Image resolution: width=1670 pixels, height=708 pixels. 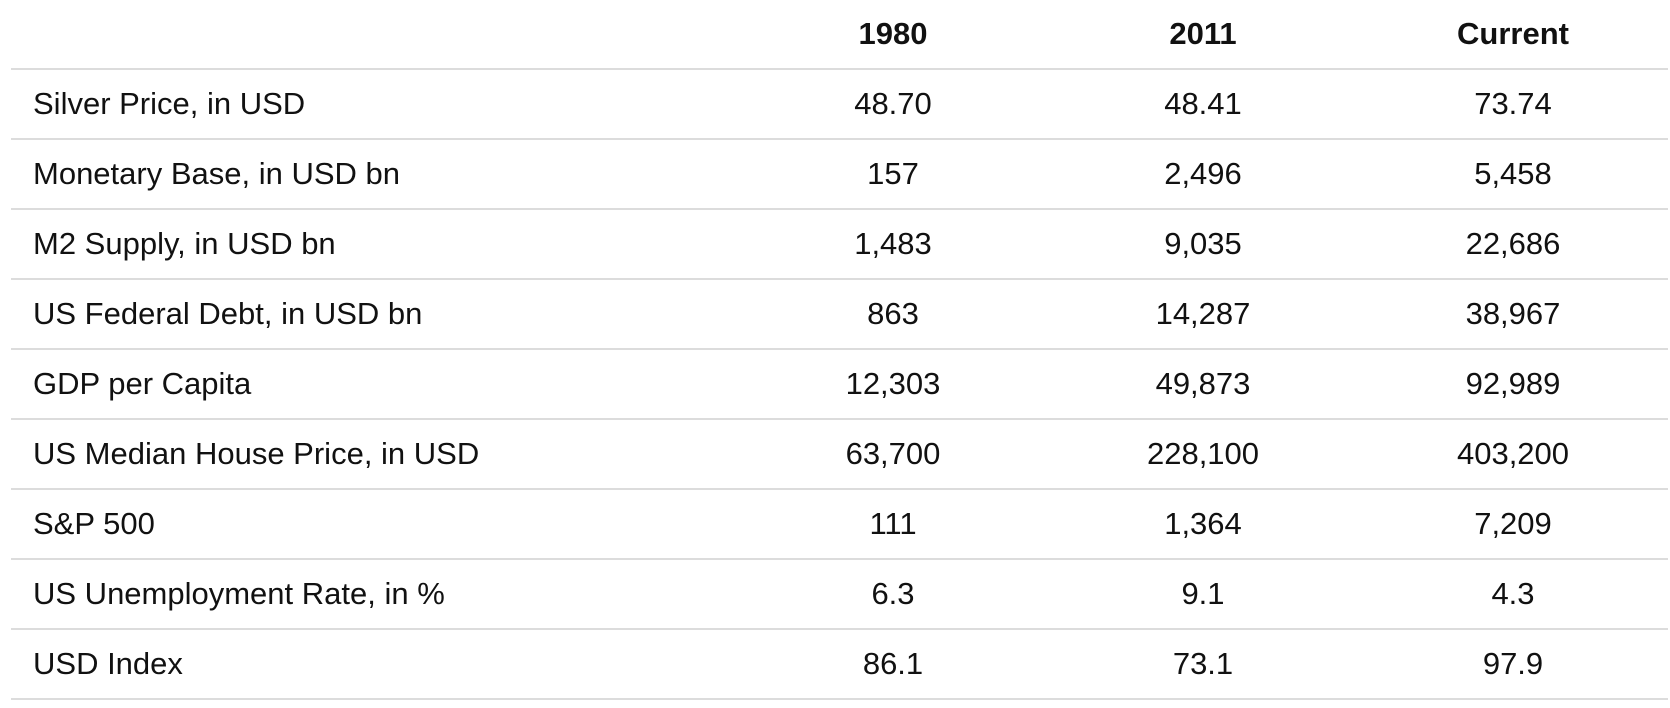 I want to click on table-cell: 111, so click(x=893, y=524).